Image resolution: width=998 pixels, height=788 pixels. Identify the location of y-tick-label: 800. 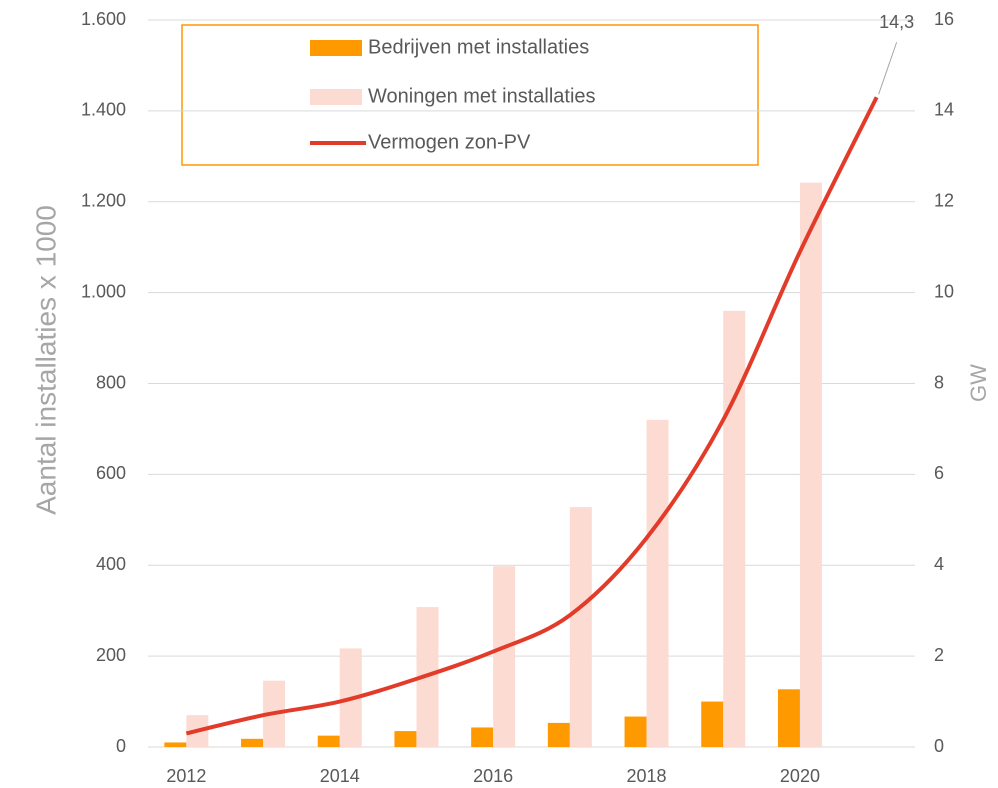
(111, 382).